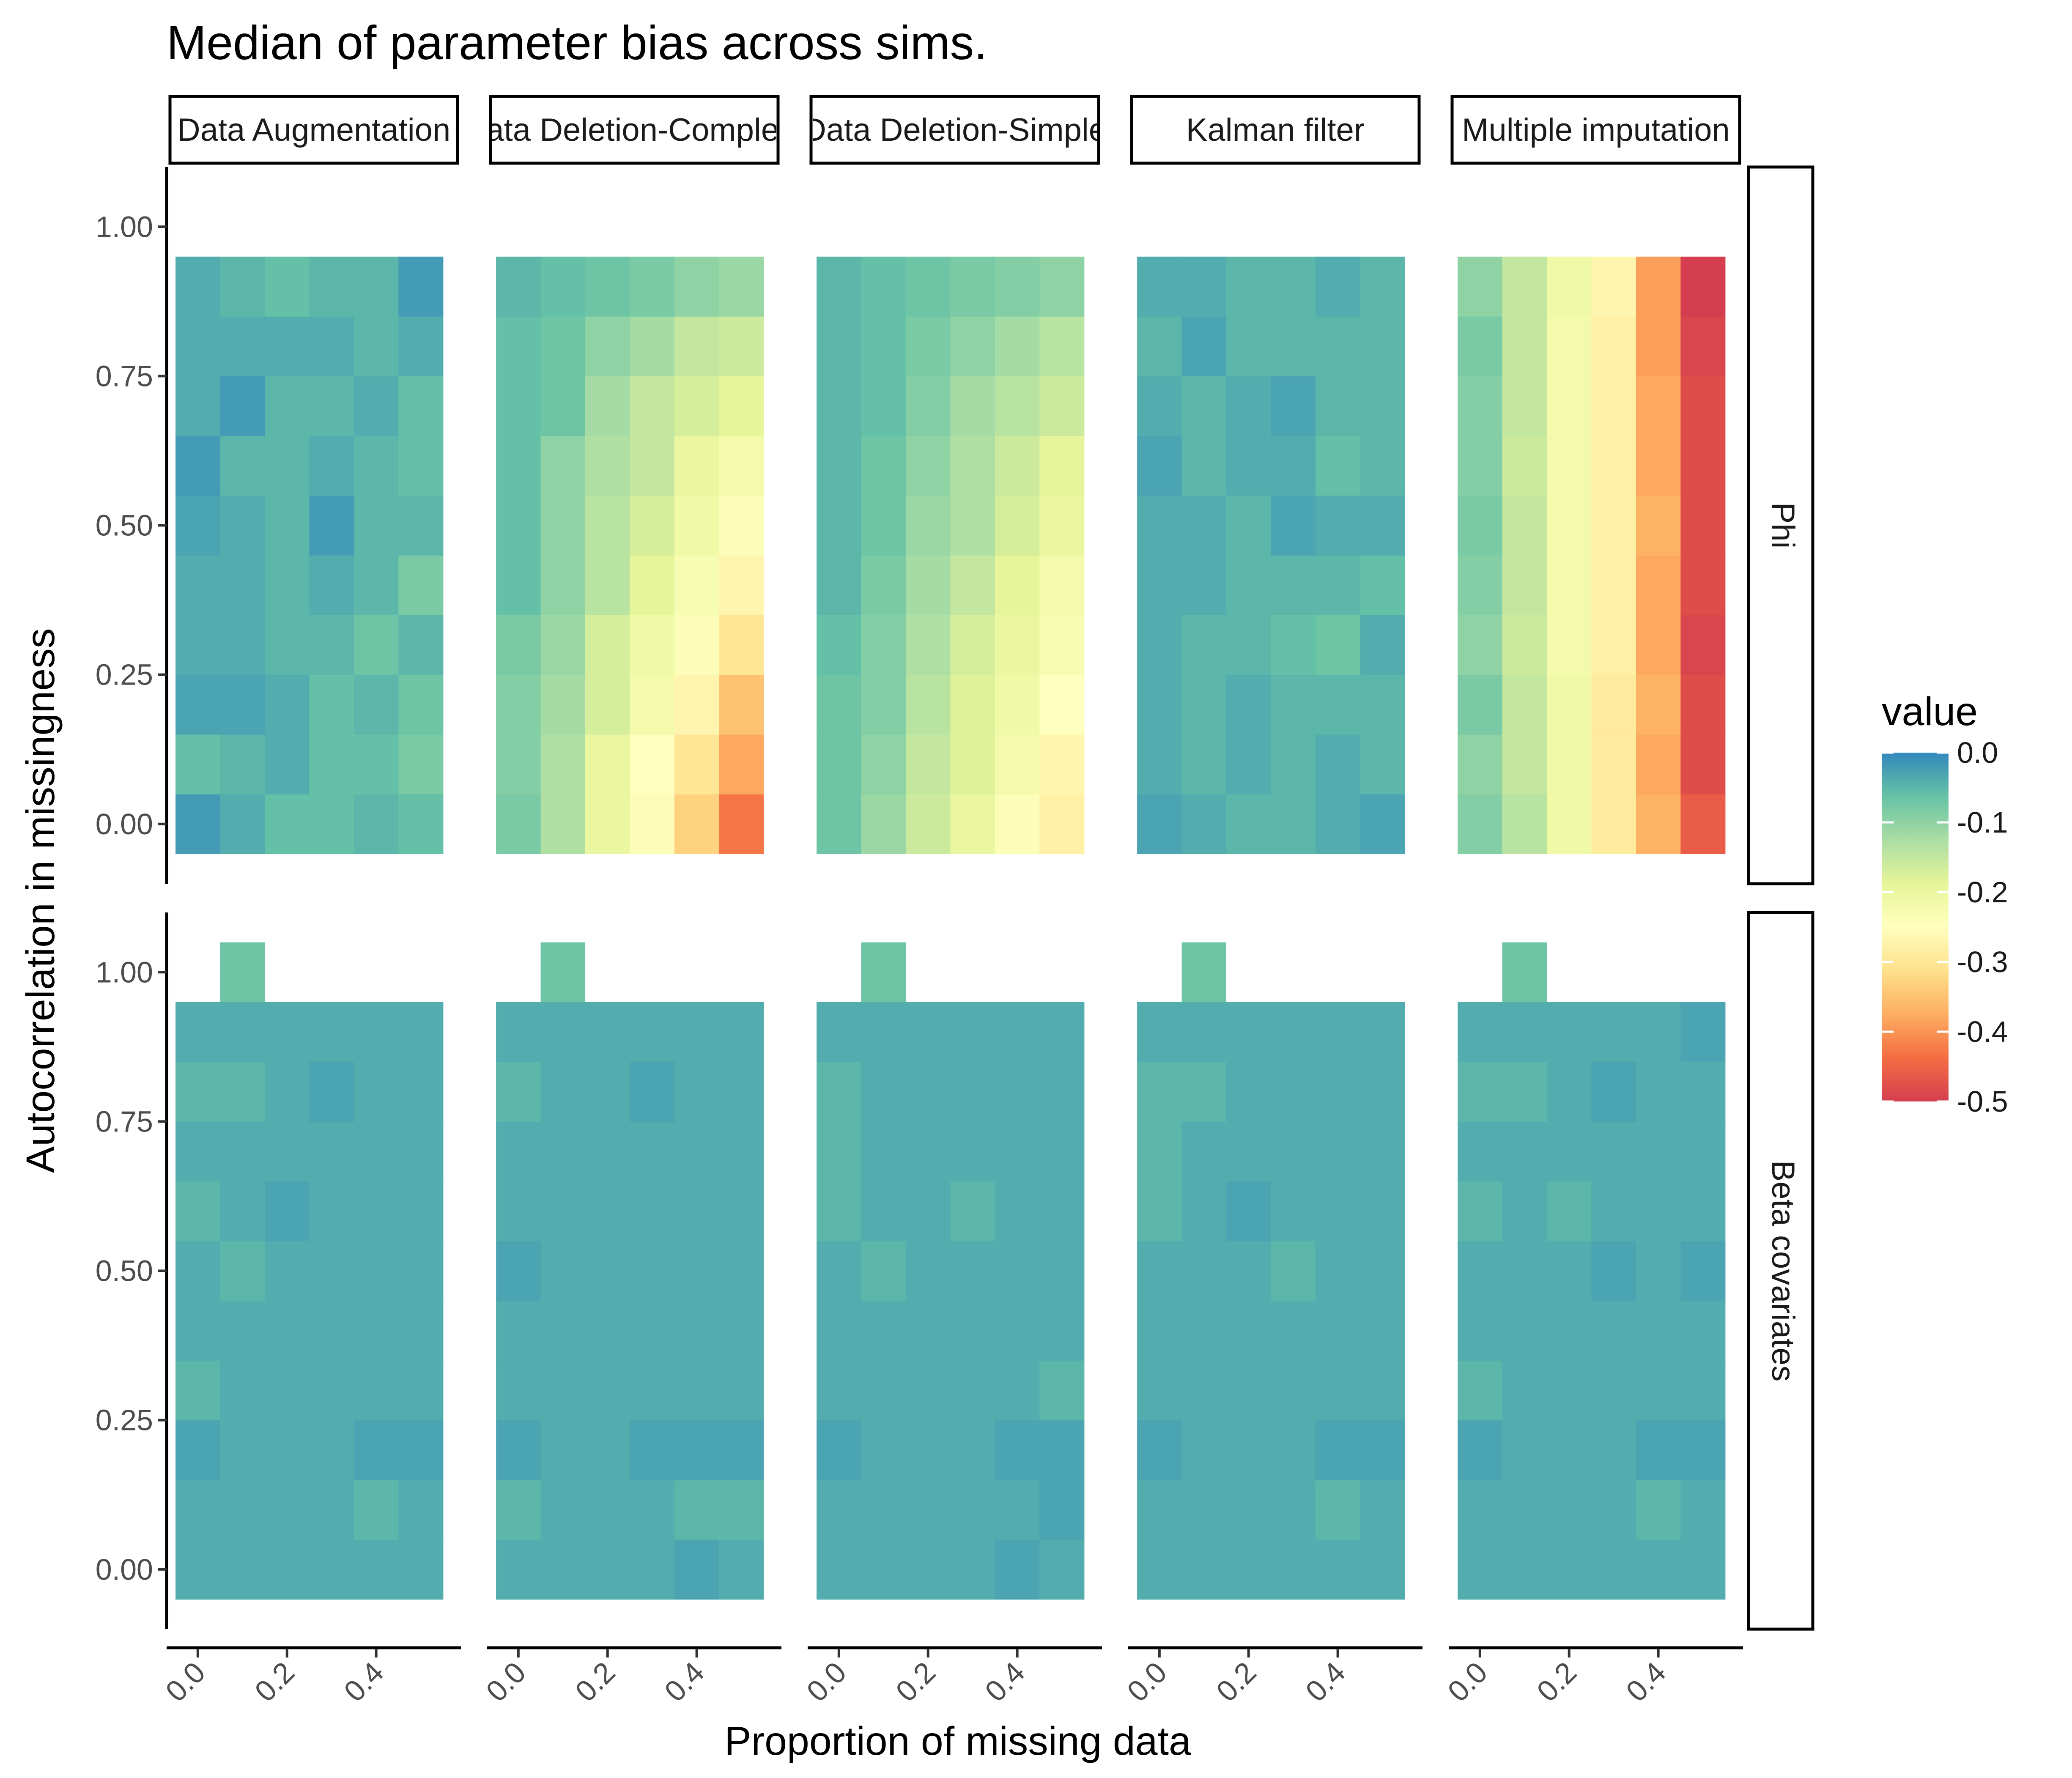  I want to click on chart-title: Median of parameter bias across sims., so click(577, 42).